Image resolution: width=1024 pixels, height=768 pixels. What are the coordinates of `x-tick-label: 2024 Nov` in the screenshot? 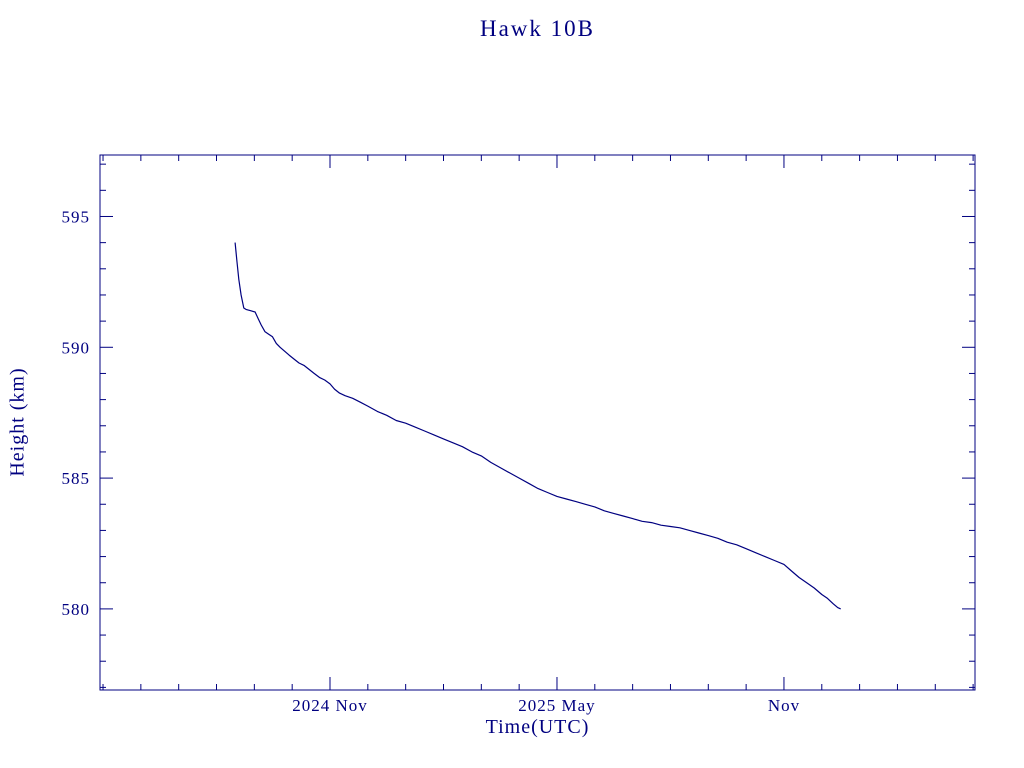 It's located at (330, 705).